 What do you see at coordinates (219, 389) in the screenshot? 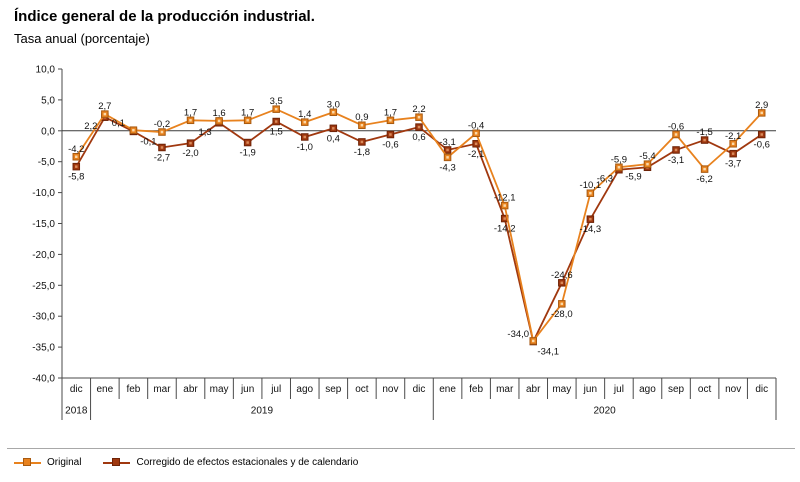
I see `month-label: may` at bounding box center [219, 389].